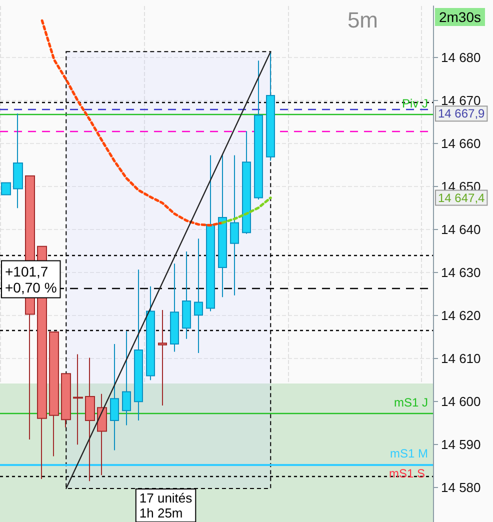  What do you see at coordinates (407, 473) in the screenshot?
I see `annotation: mS1 S` at bounding box center [407, 473].